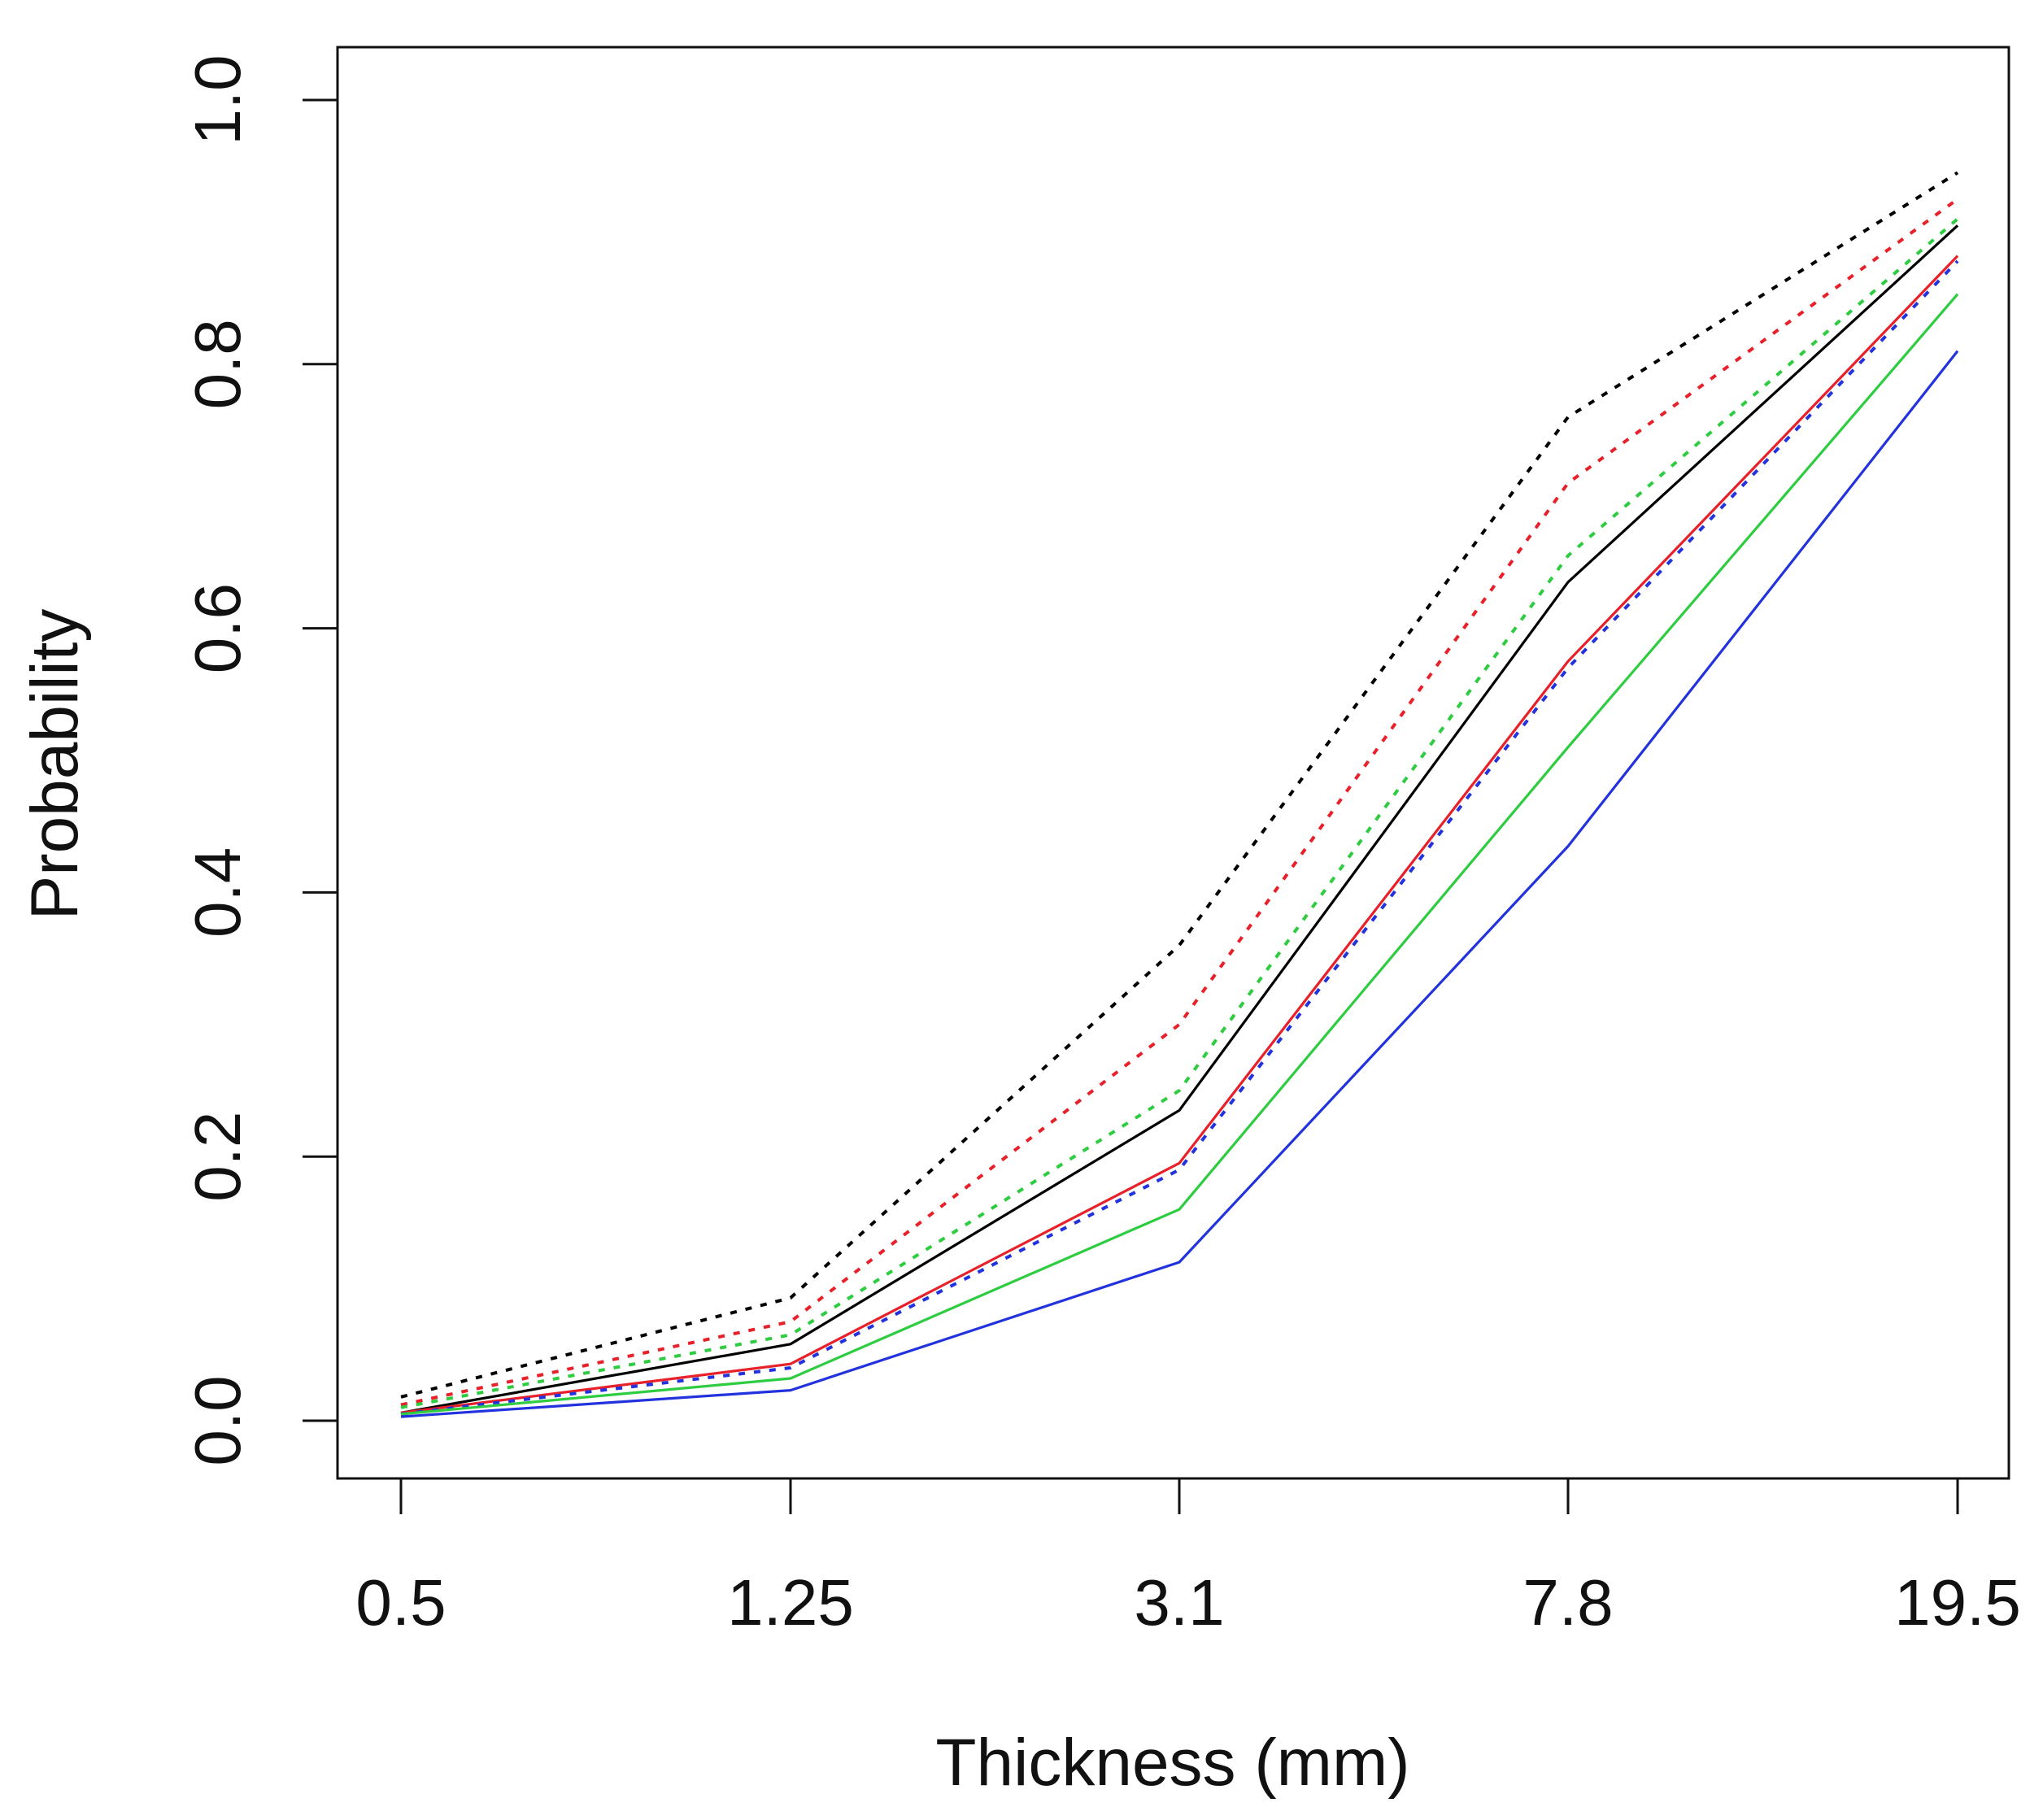  I want to click on x-tick-label: 1.25, so click(790, 1602).